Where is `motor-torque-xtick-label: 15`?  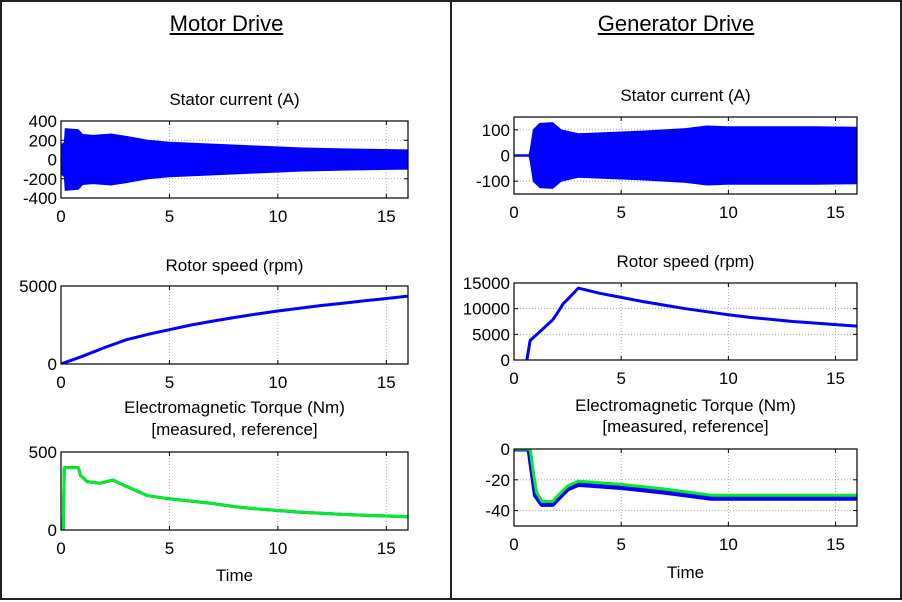
motor-torque-xtick-label: 15 is located at coordinates (386, 548).